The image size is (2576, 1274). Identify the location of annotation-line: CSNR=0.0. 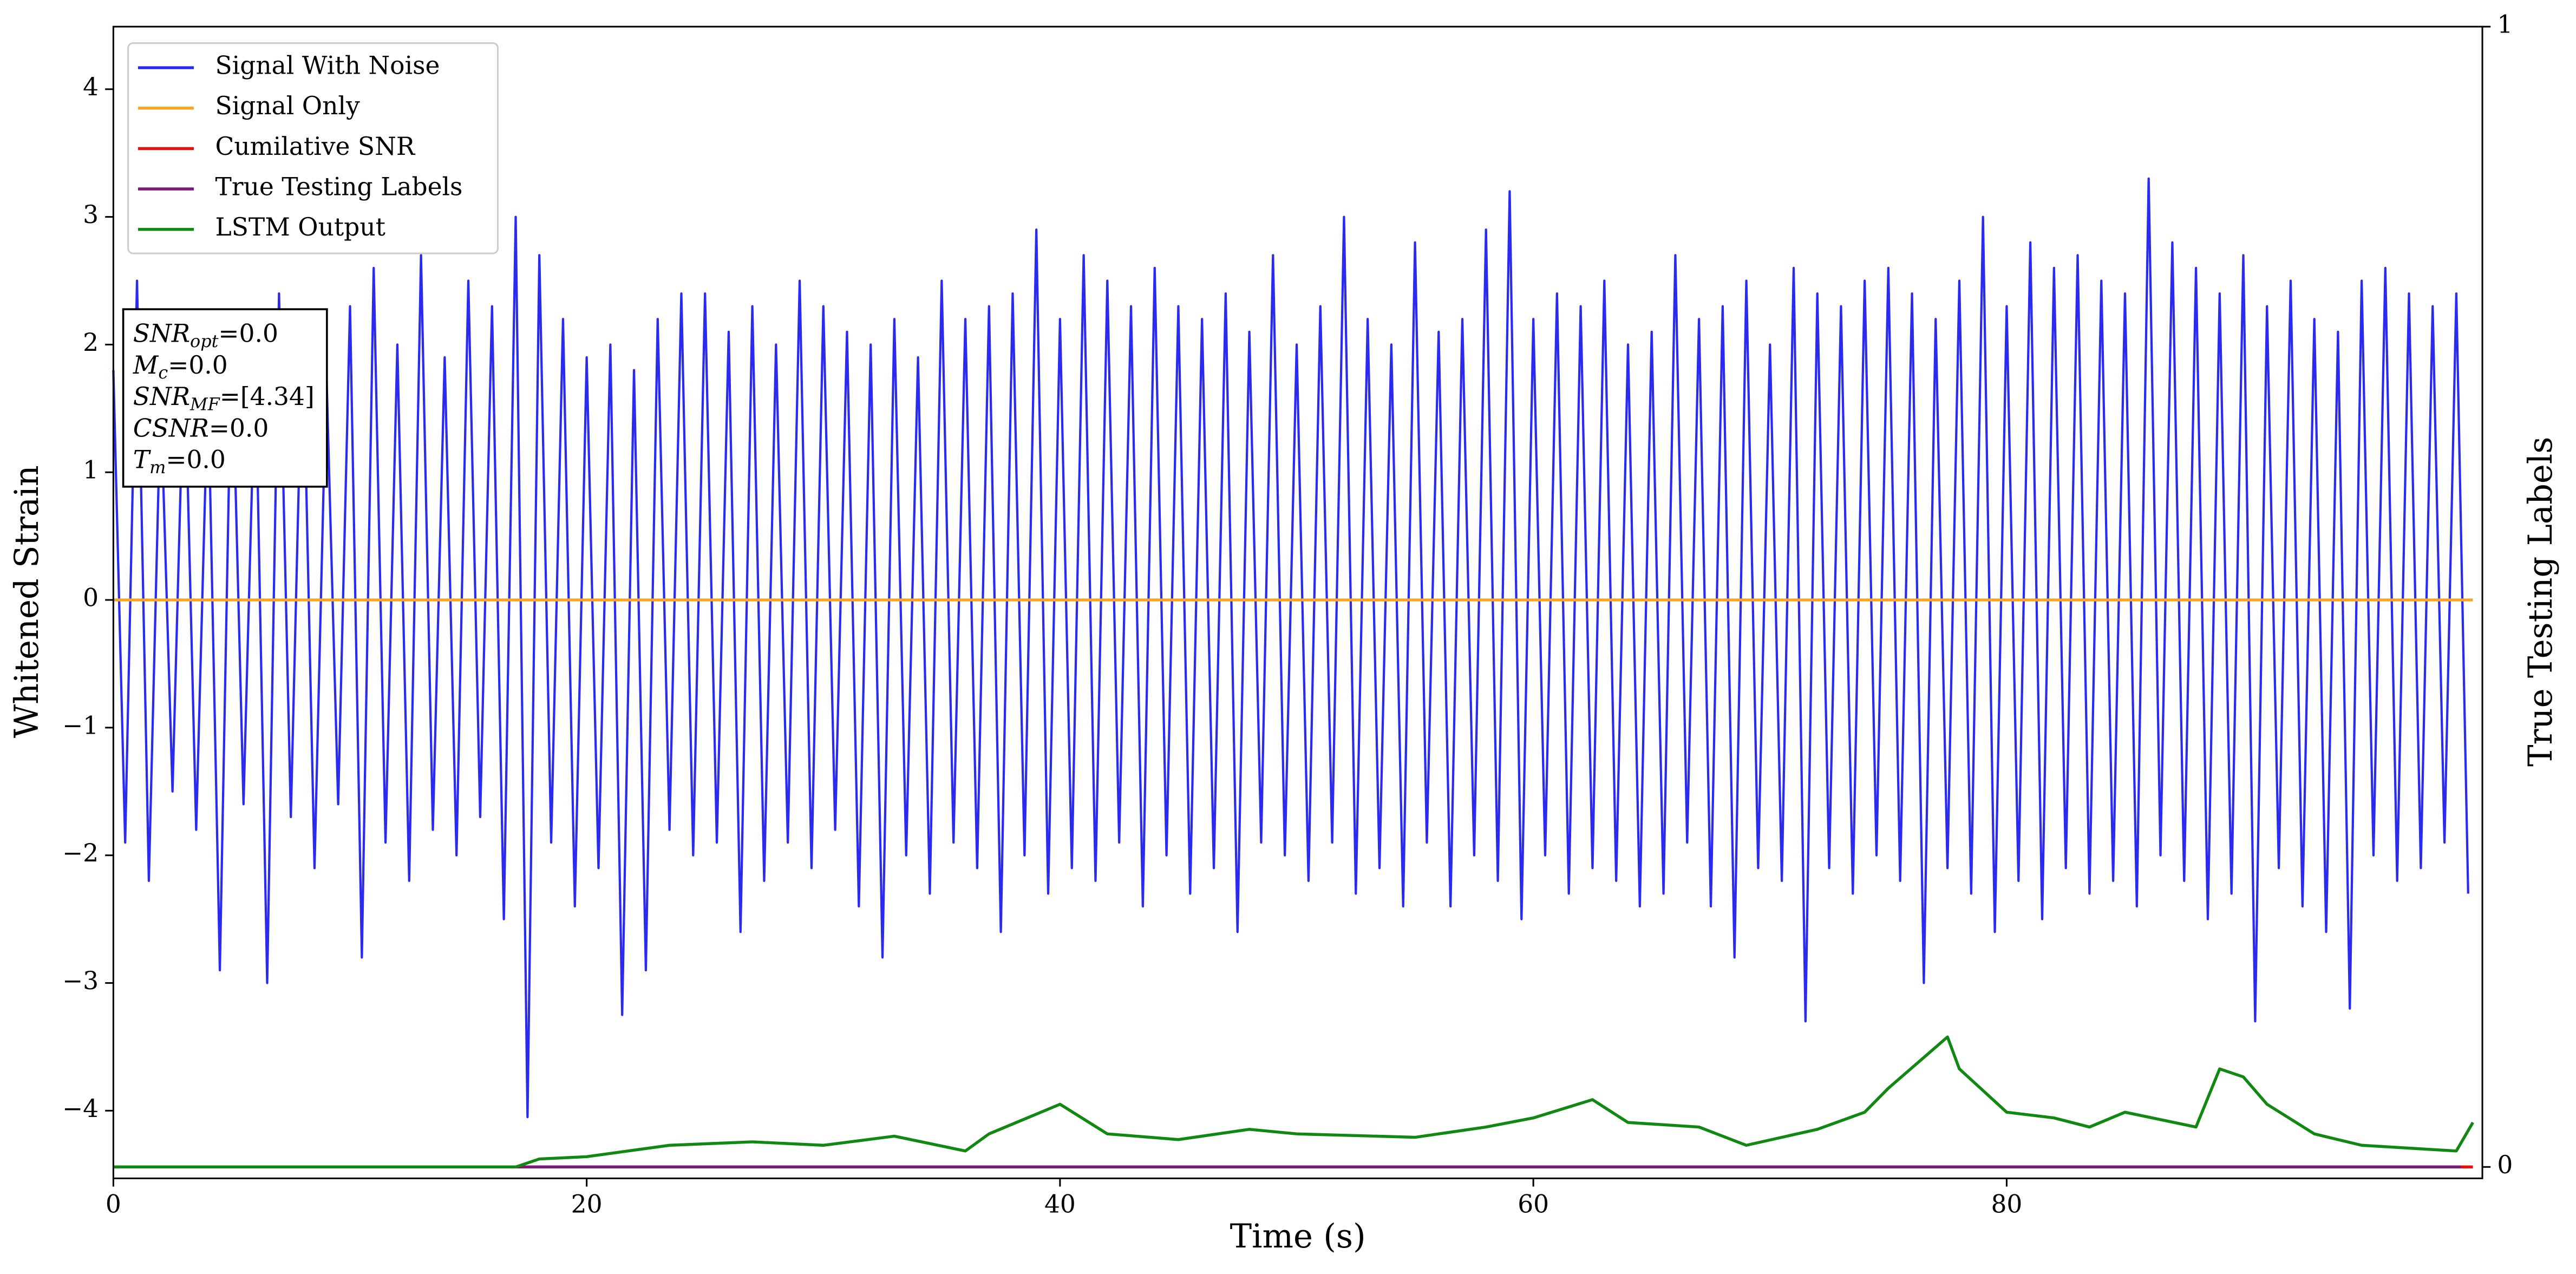
(201, 428).